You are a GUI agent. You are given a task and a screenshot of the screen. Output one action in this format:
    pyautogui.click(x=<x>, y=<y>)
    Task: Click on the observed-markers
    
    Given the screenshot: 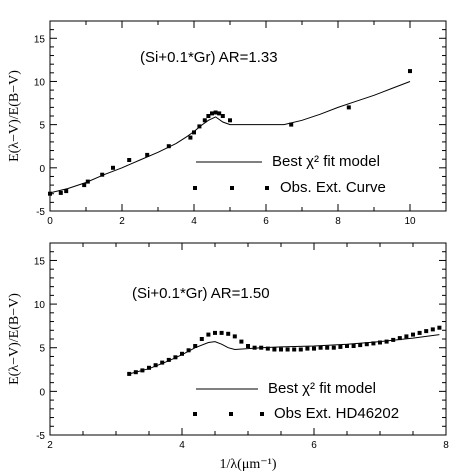 What is the action you would take?
    pyautogui.click(x=284, y=350)
    